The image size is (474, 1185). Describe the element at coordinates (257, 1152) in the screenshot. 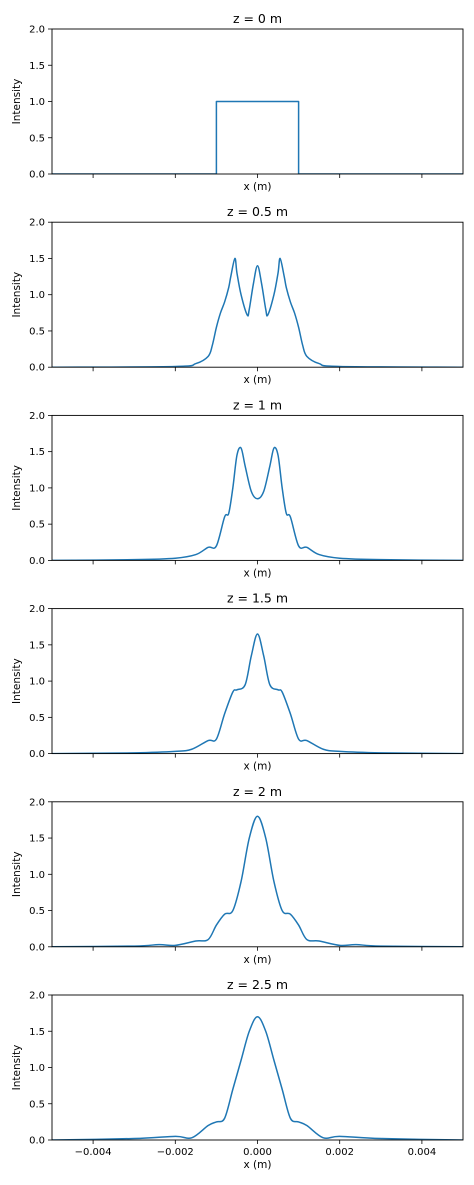

I see `x-tick-label: 0.000` at that location.